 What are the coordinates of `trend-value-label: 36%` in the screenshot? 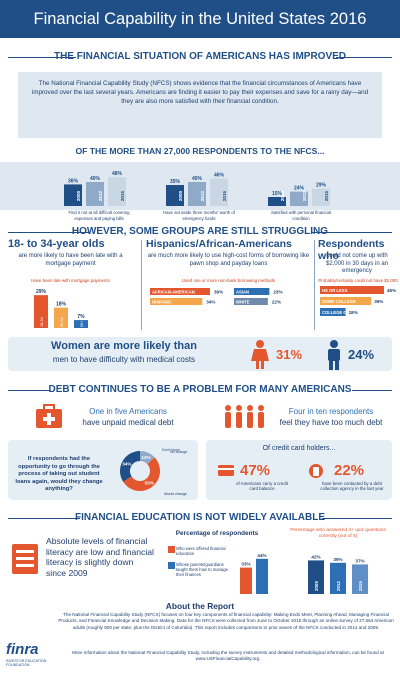 It's located at (73, 181).